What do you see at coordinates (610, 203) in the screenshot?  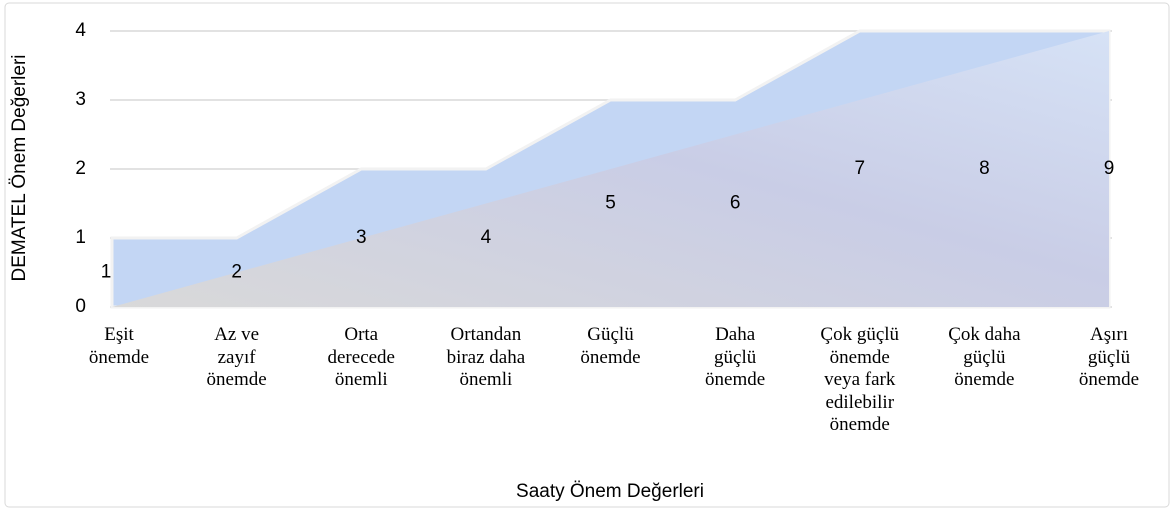 I see `data-label: 5` at bounding box center [610, 203].